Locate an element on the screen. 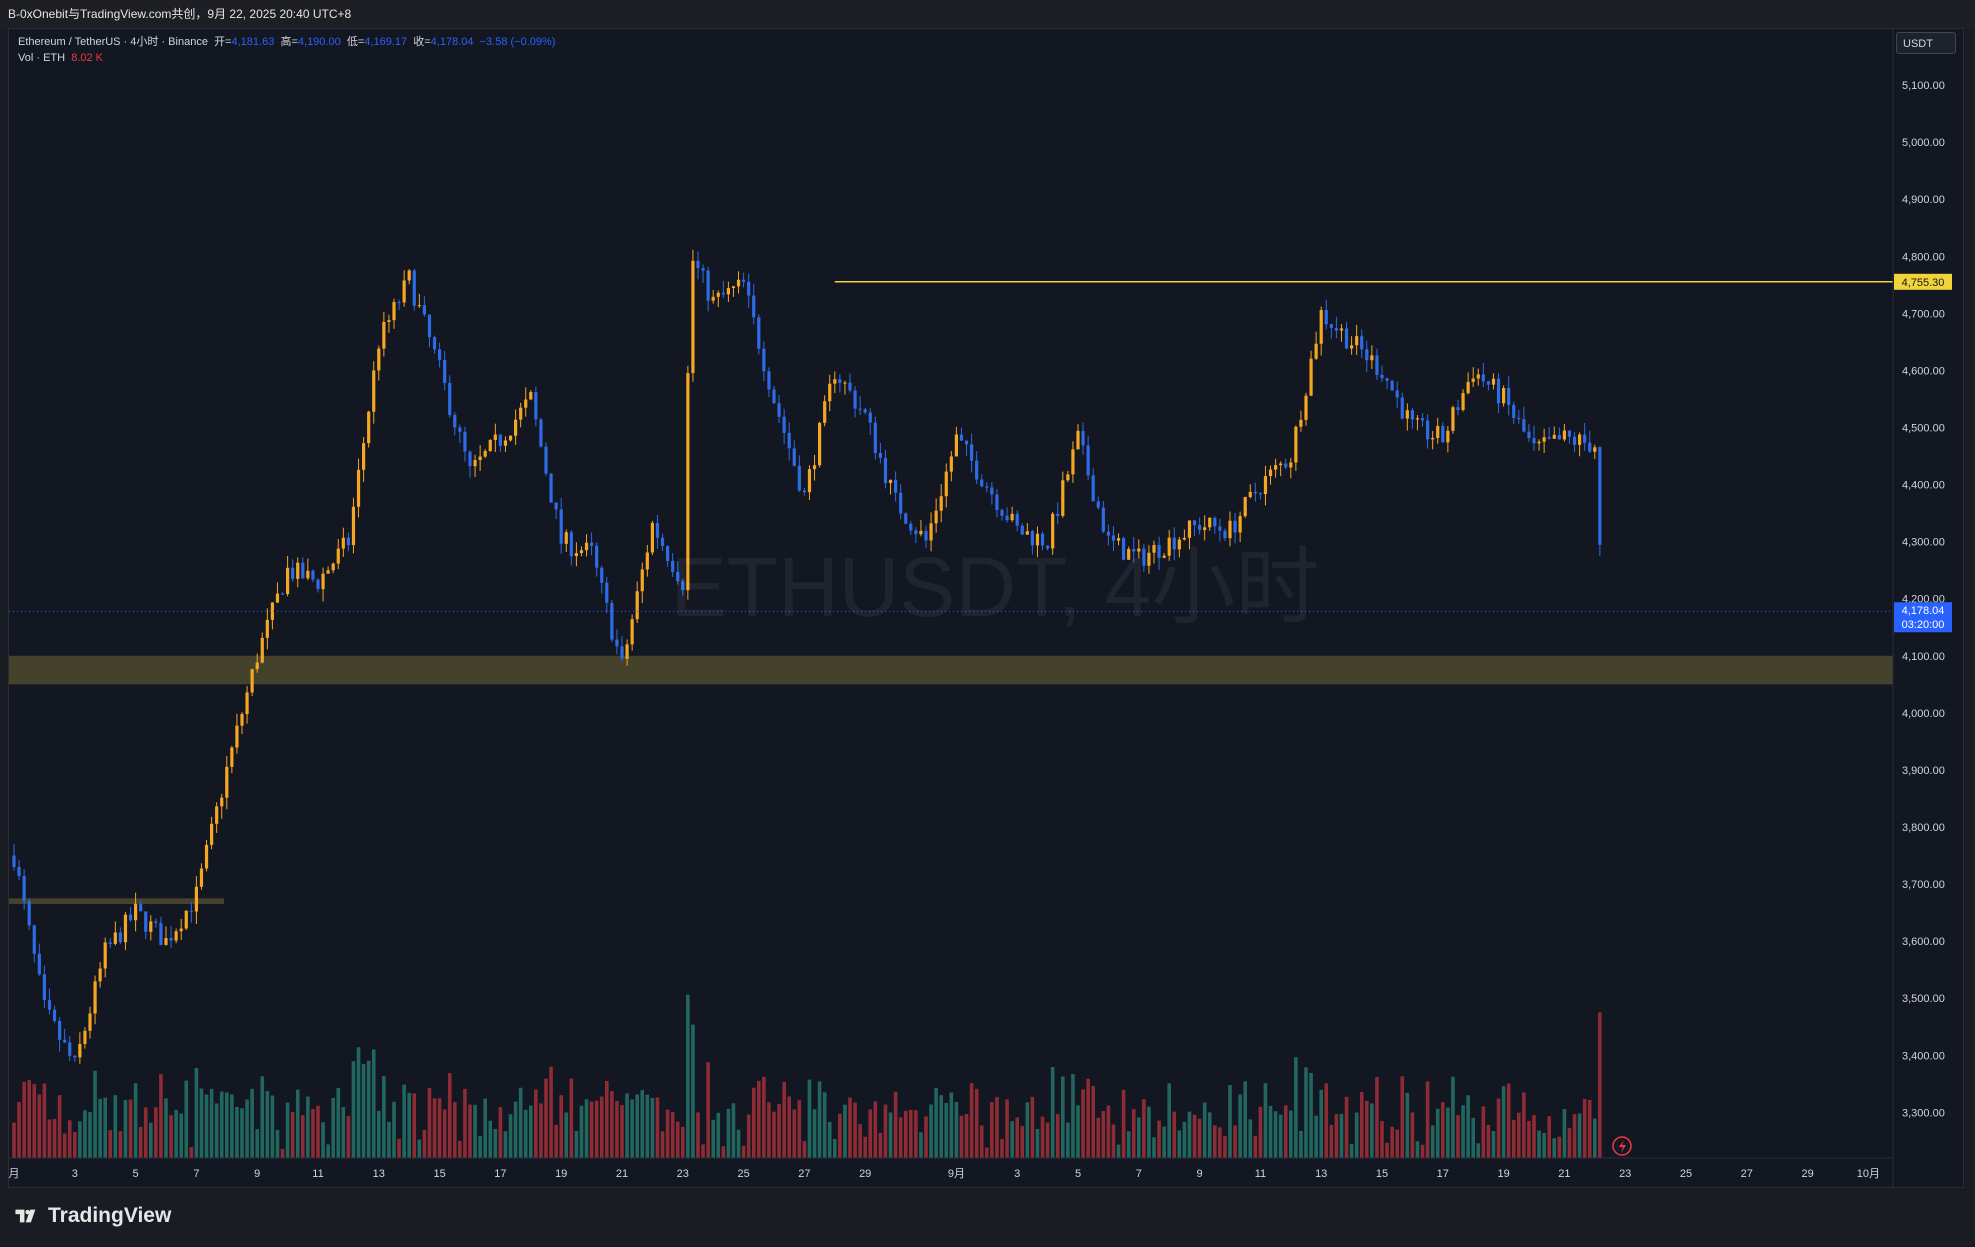  time-tick-label: 5 is located at coordinates (1078, 1174).